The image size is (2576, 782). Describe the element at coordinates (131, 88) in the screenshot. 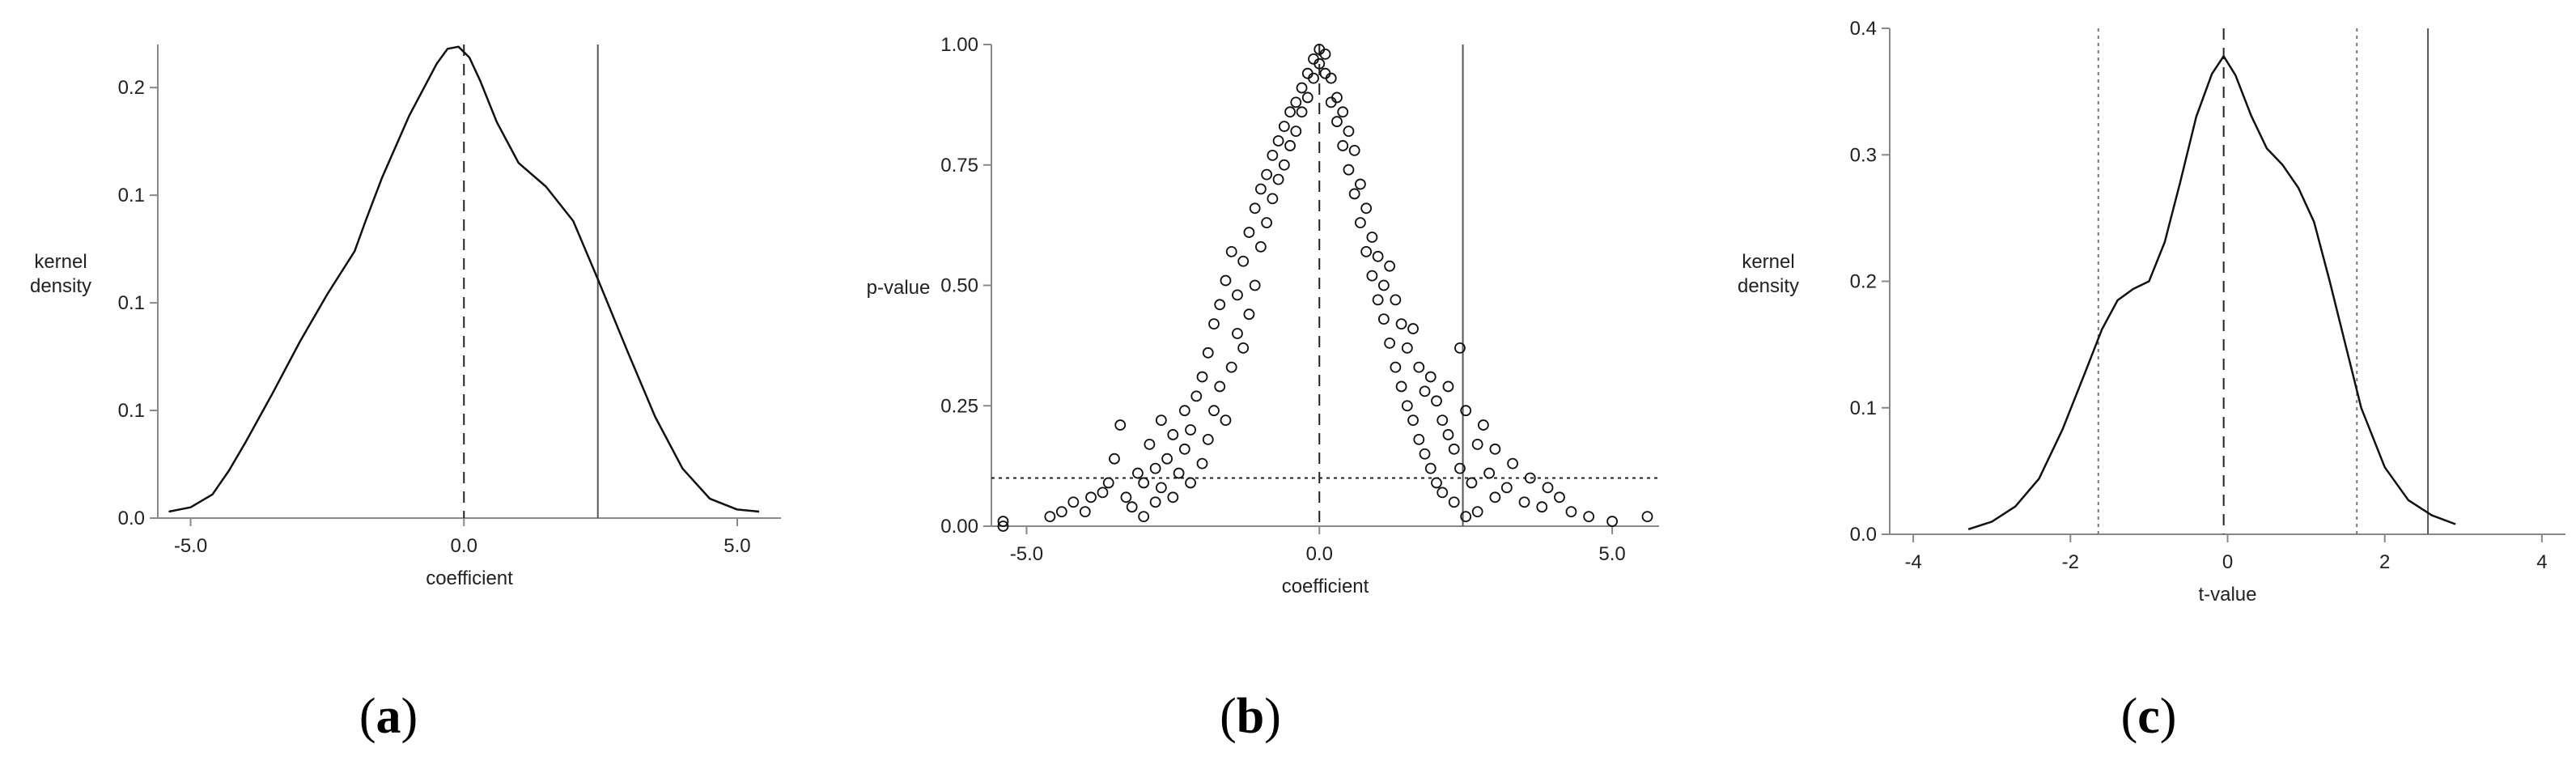

I see `panel-a-y-tick-label: 0.2` at that location.